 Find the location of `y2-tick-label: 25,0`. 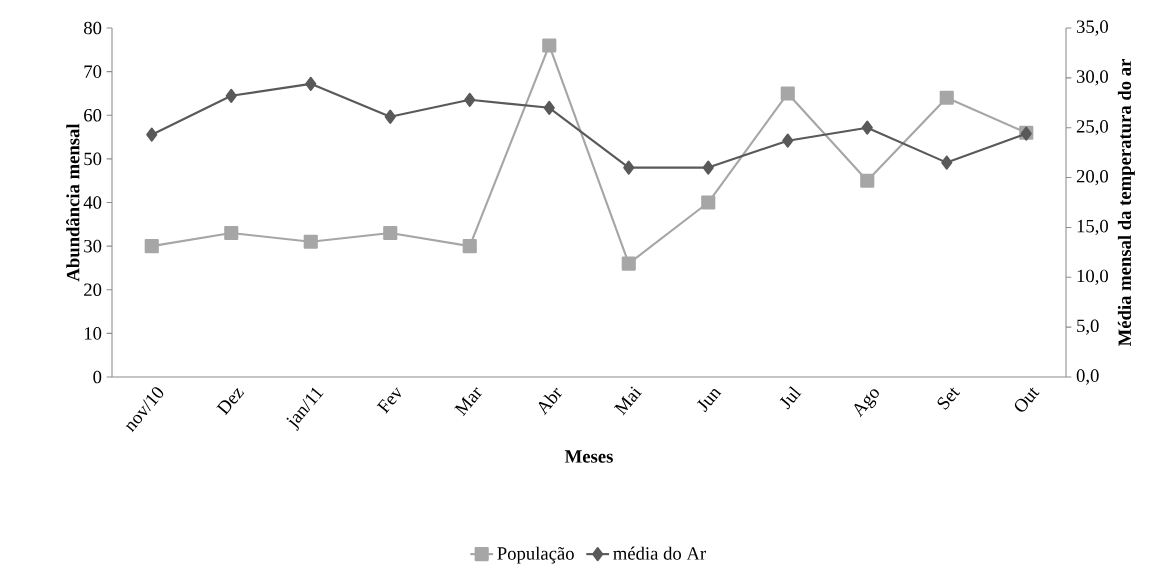

y2-tick-label: 25,0 is located at coordinates (1092, 128).